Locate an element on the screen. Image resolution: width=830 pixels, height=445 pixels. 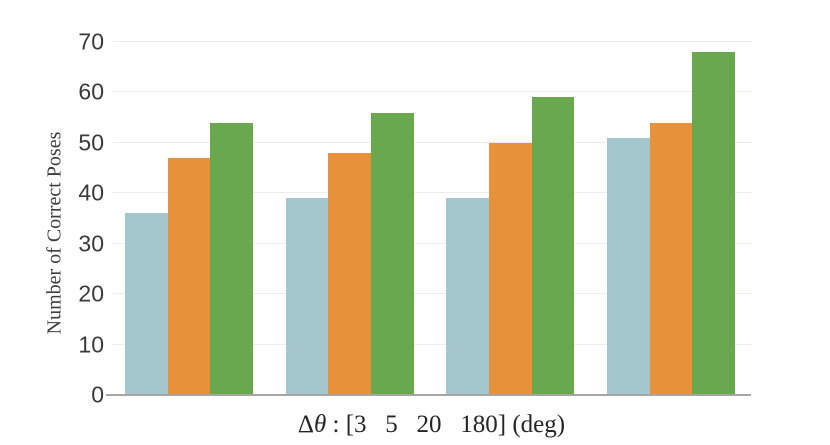
y-tick-label-40: 40 is located at coordinates (91, 192).